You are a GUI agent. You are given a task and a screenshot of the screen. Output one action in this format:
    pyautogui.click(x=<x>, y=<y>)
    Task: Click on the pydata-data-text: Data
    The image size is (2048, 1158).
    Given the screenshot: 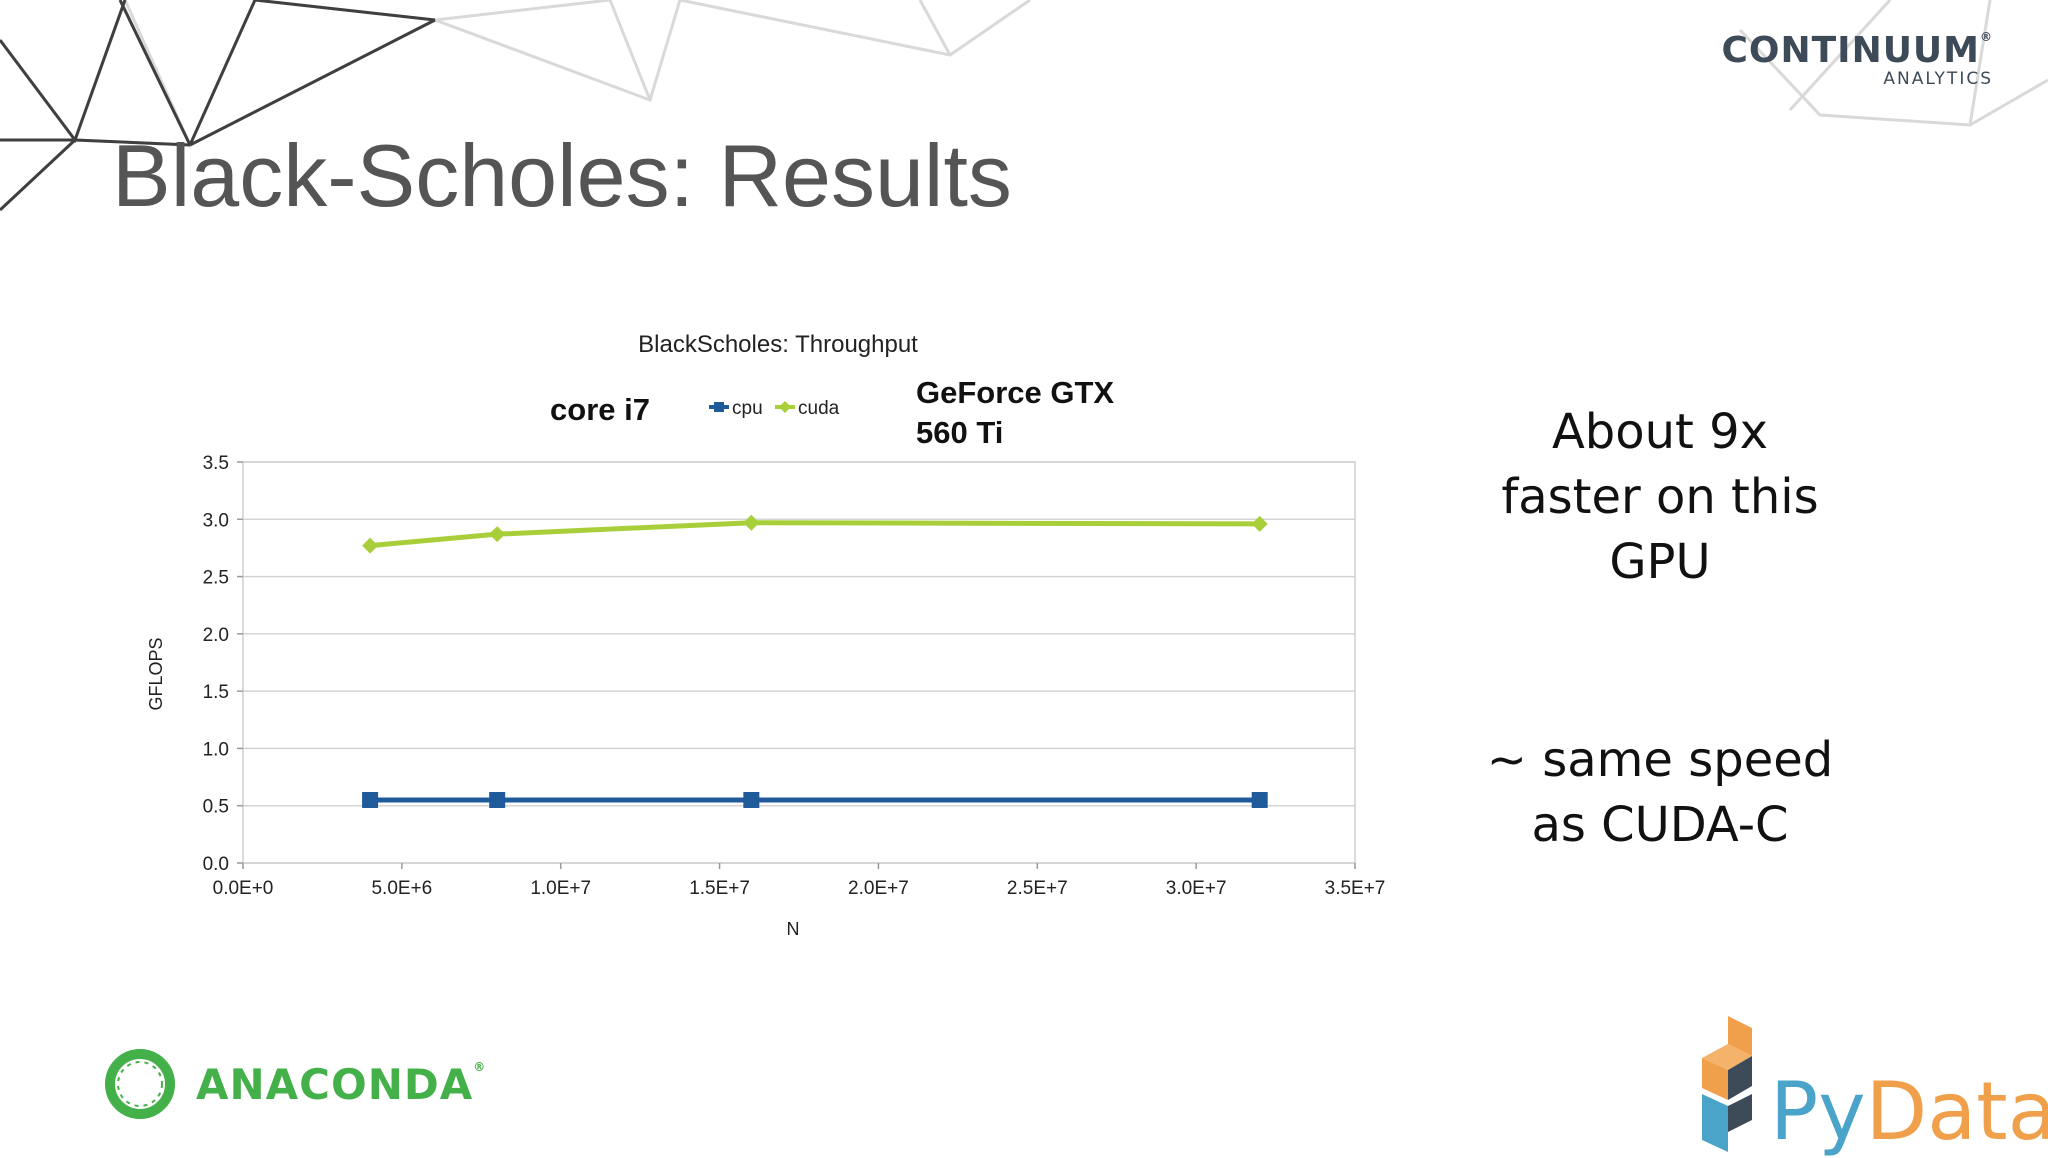 What is the action you would take?
    pyautogui.click(x=1956, y=1111)
    